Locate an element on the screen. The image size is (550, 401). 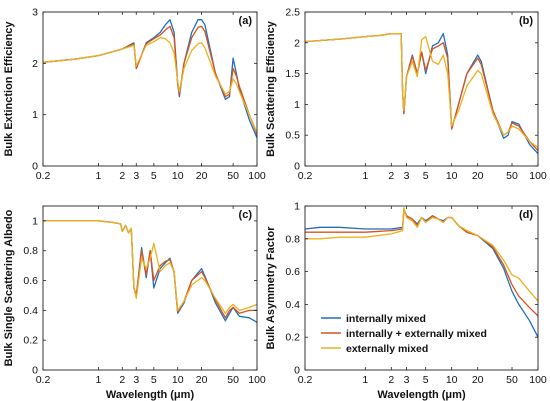
y-tick-label: 2.5 is located at coordinates (292, 13).